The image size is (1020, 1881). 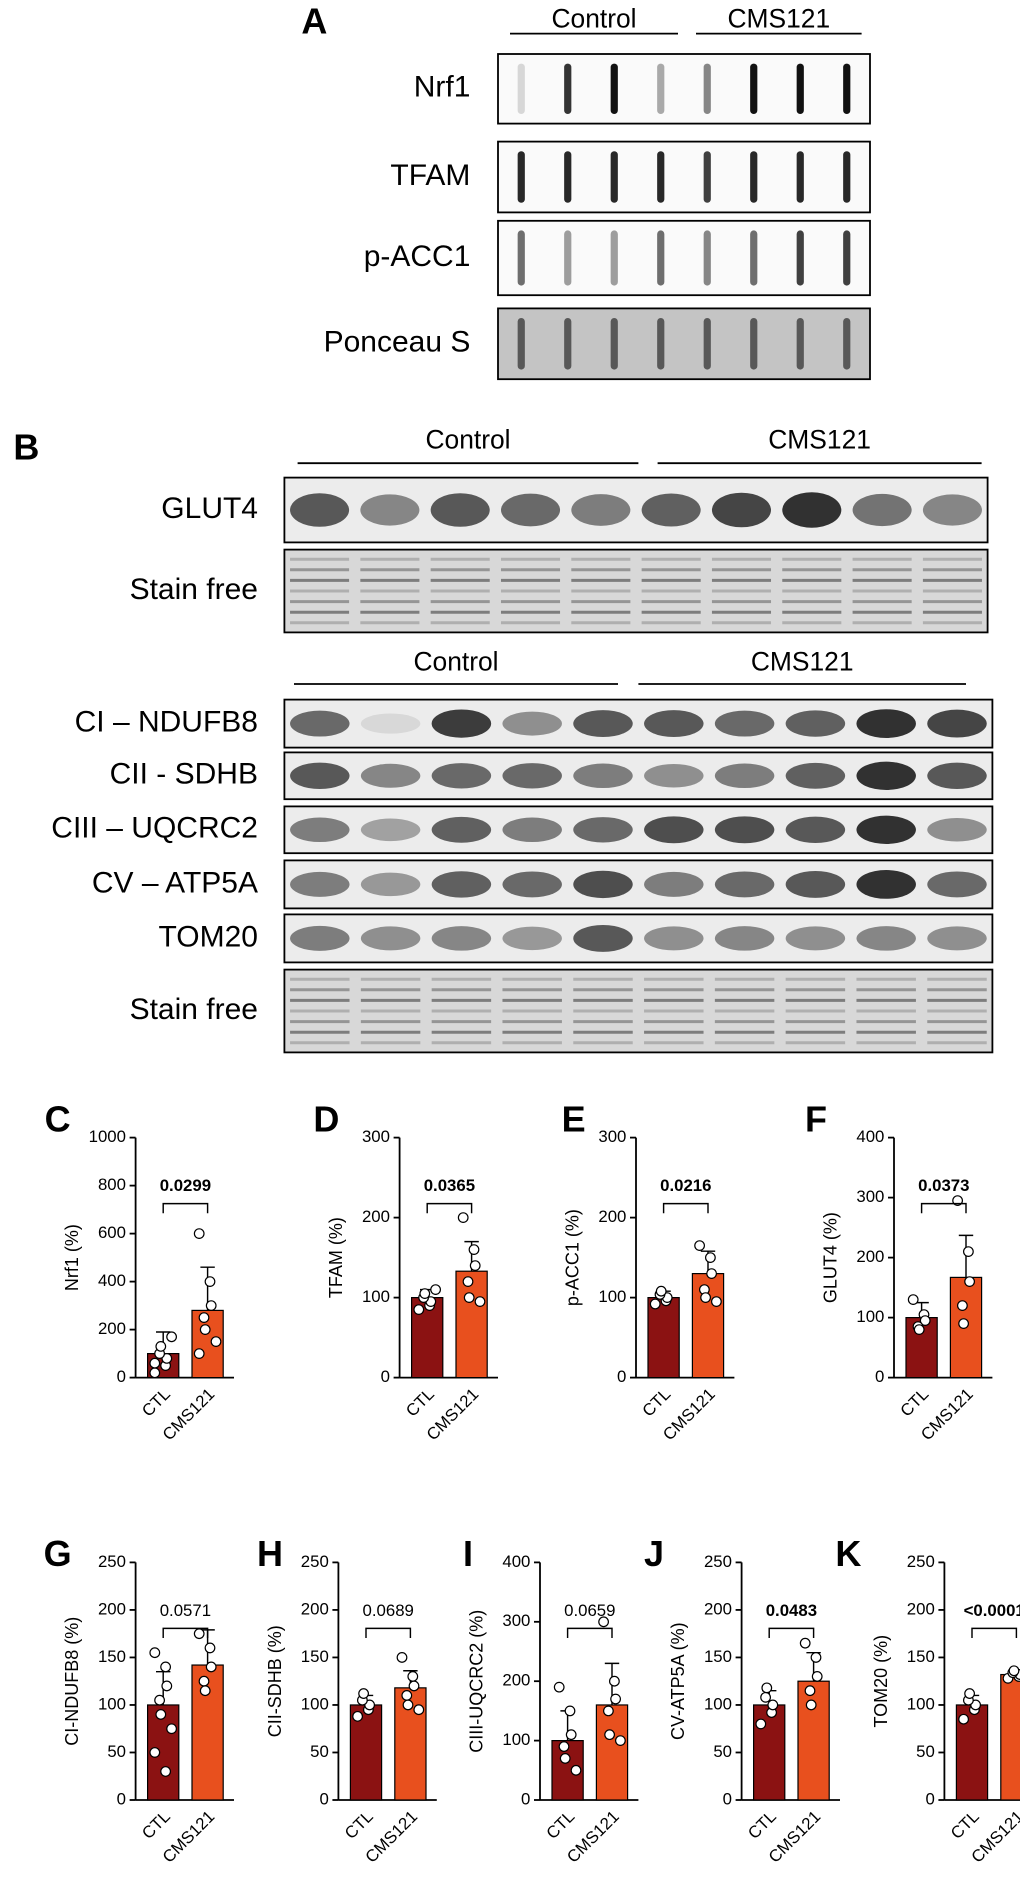 I want to click on group-label: CMS121, so click(x=778, y=18).